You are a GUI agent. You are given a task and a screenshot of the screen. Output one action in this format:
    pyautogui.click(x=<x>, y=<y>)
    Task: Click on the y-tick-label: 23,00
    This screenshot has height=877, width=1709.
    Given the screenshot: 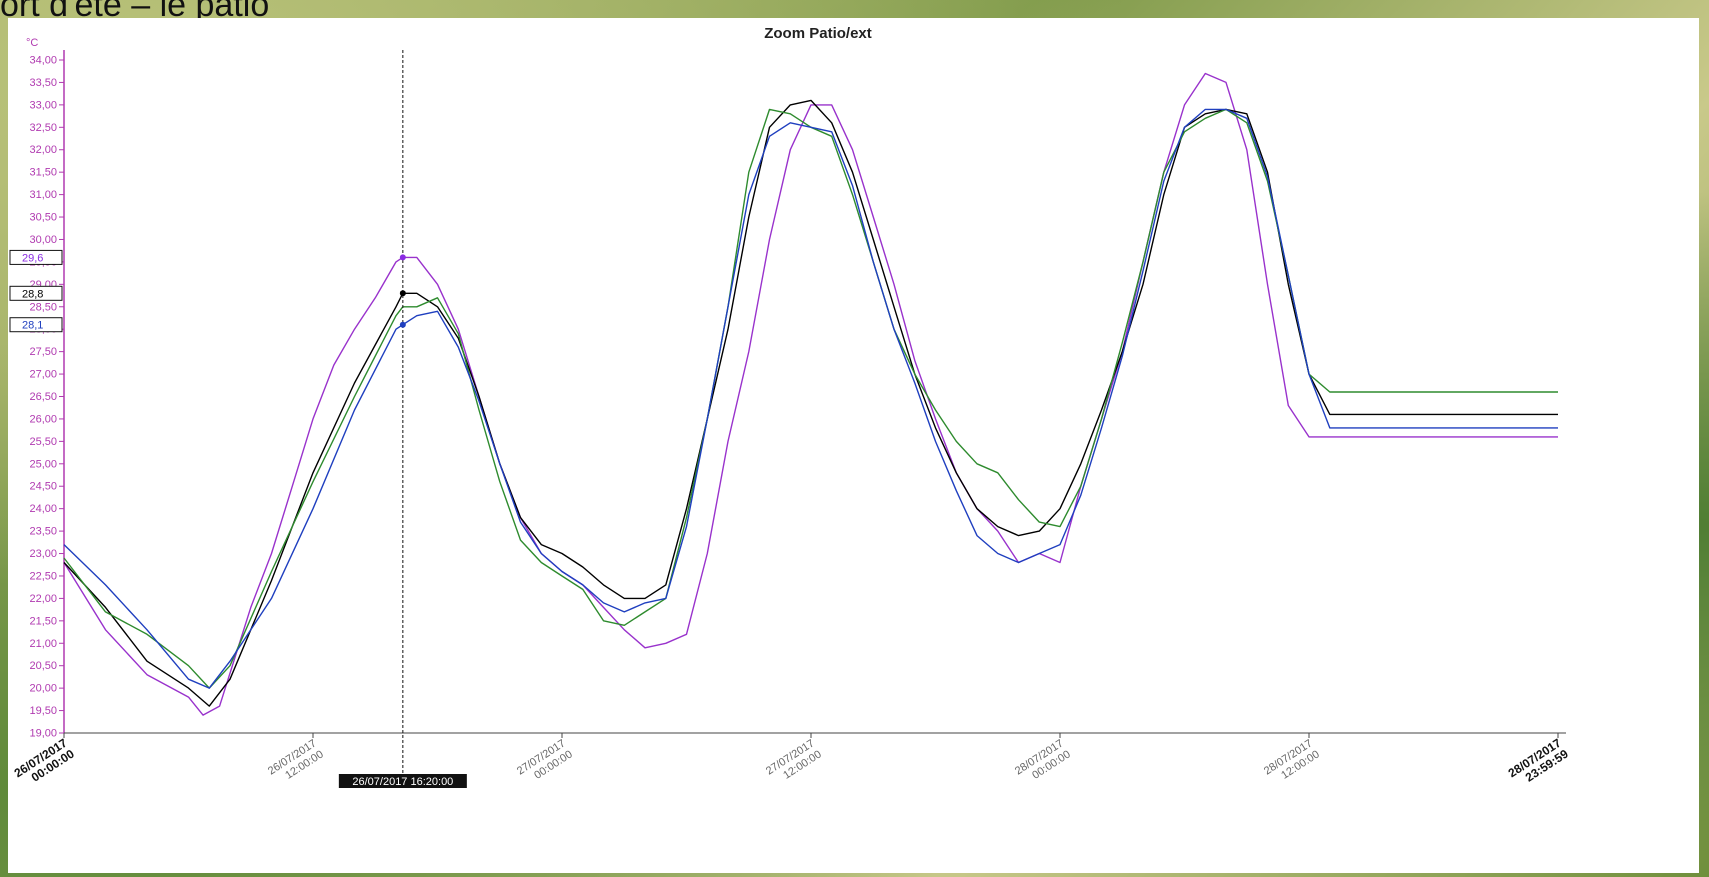 What is the action you would take?
    pyautogui.click(x=43, y=554)
    